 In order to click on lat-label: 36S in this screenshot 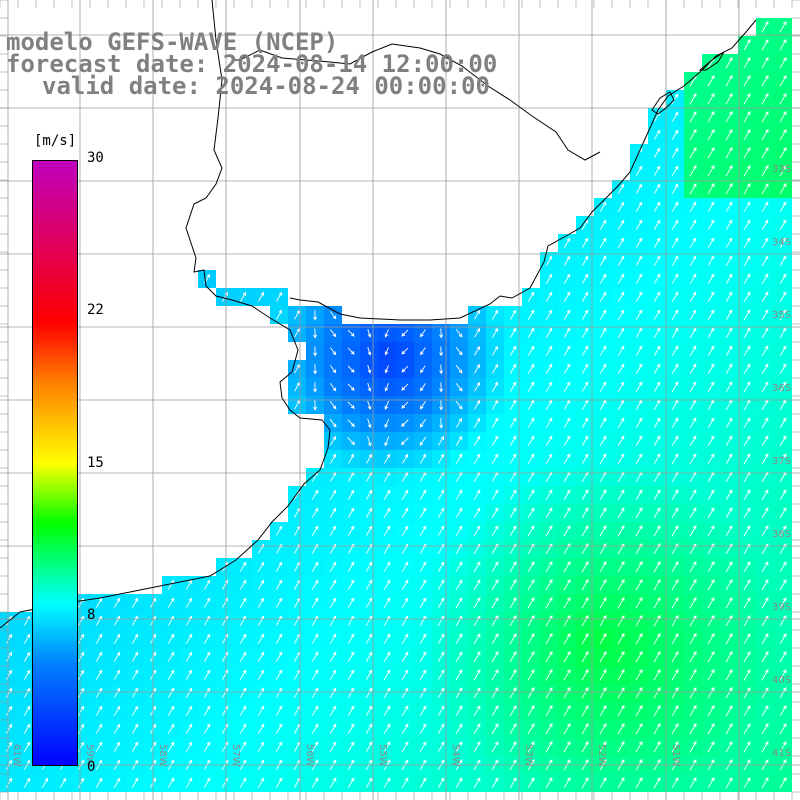, I will do `click(781, 388)`.